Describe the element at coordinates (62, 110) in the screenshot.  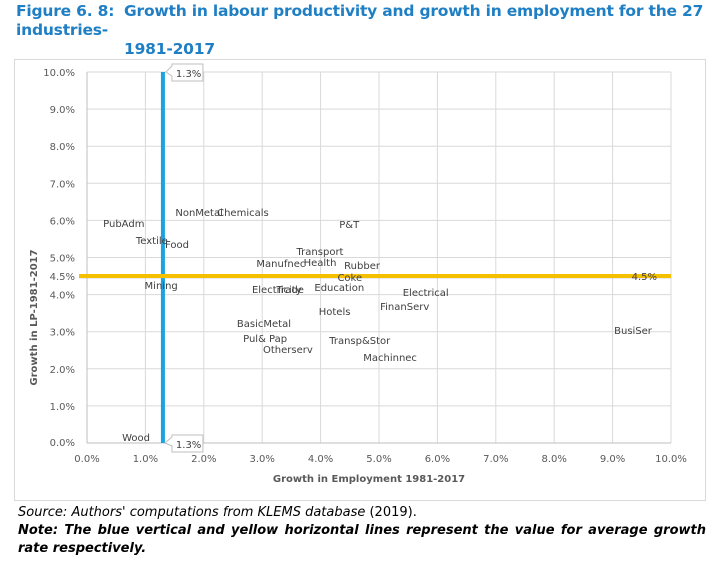
I see `y-tick-label: 9.0%` at that location.